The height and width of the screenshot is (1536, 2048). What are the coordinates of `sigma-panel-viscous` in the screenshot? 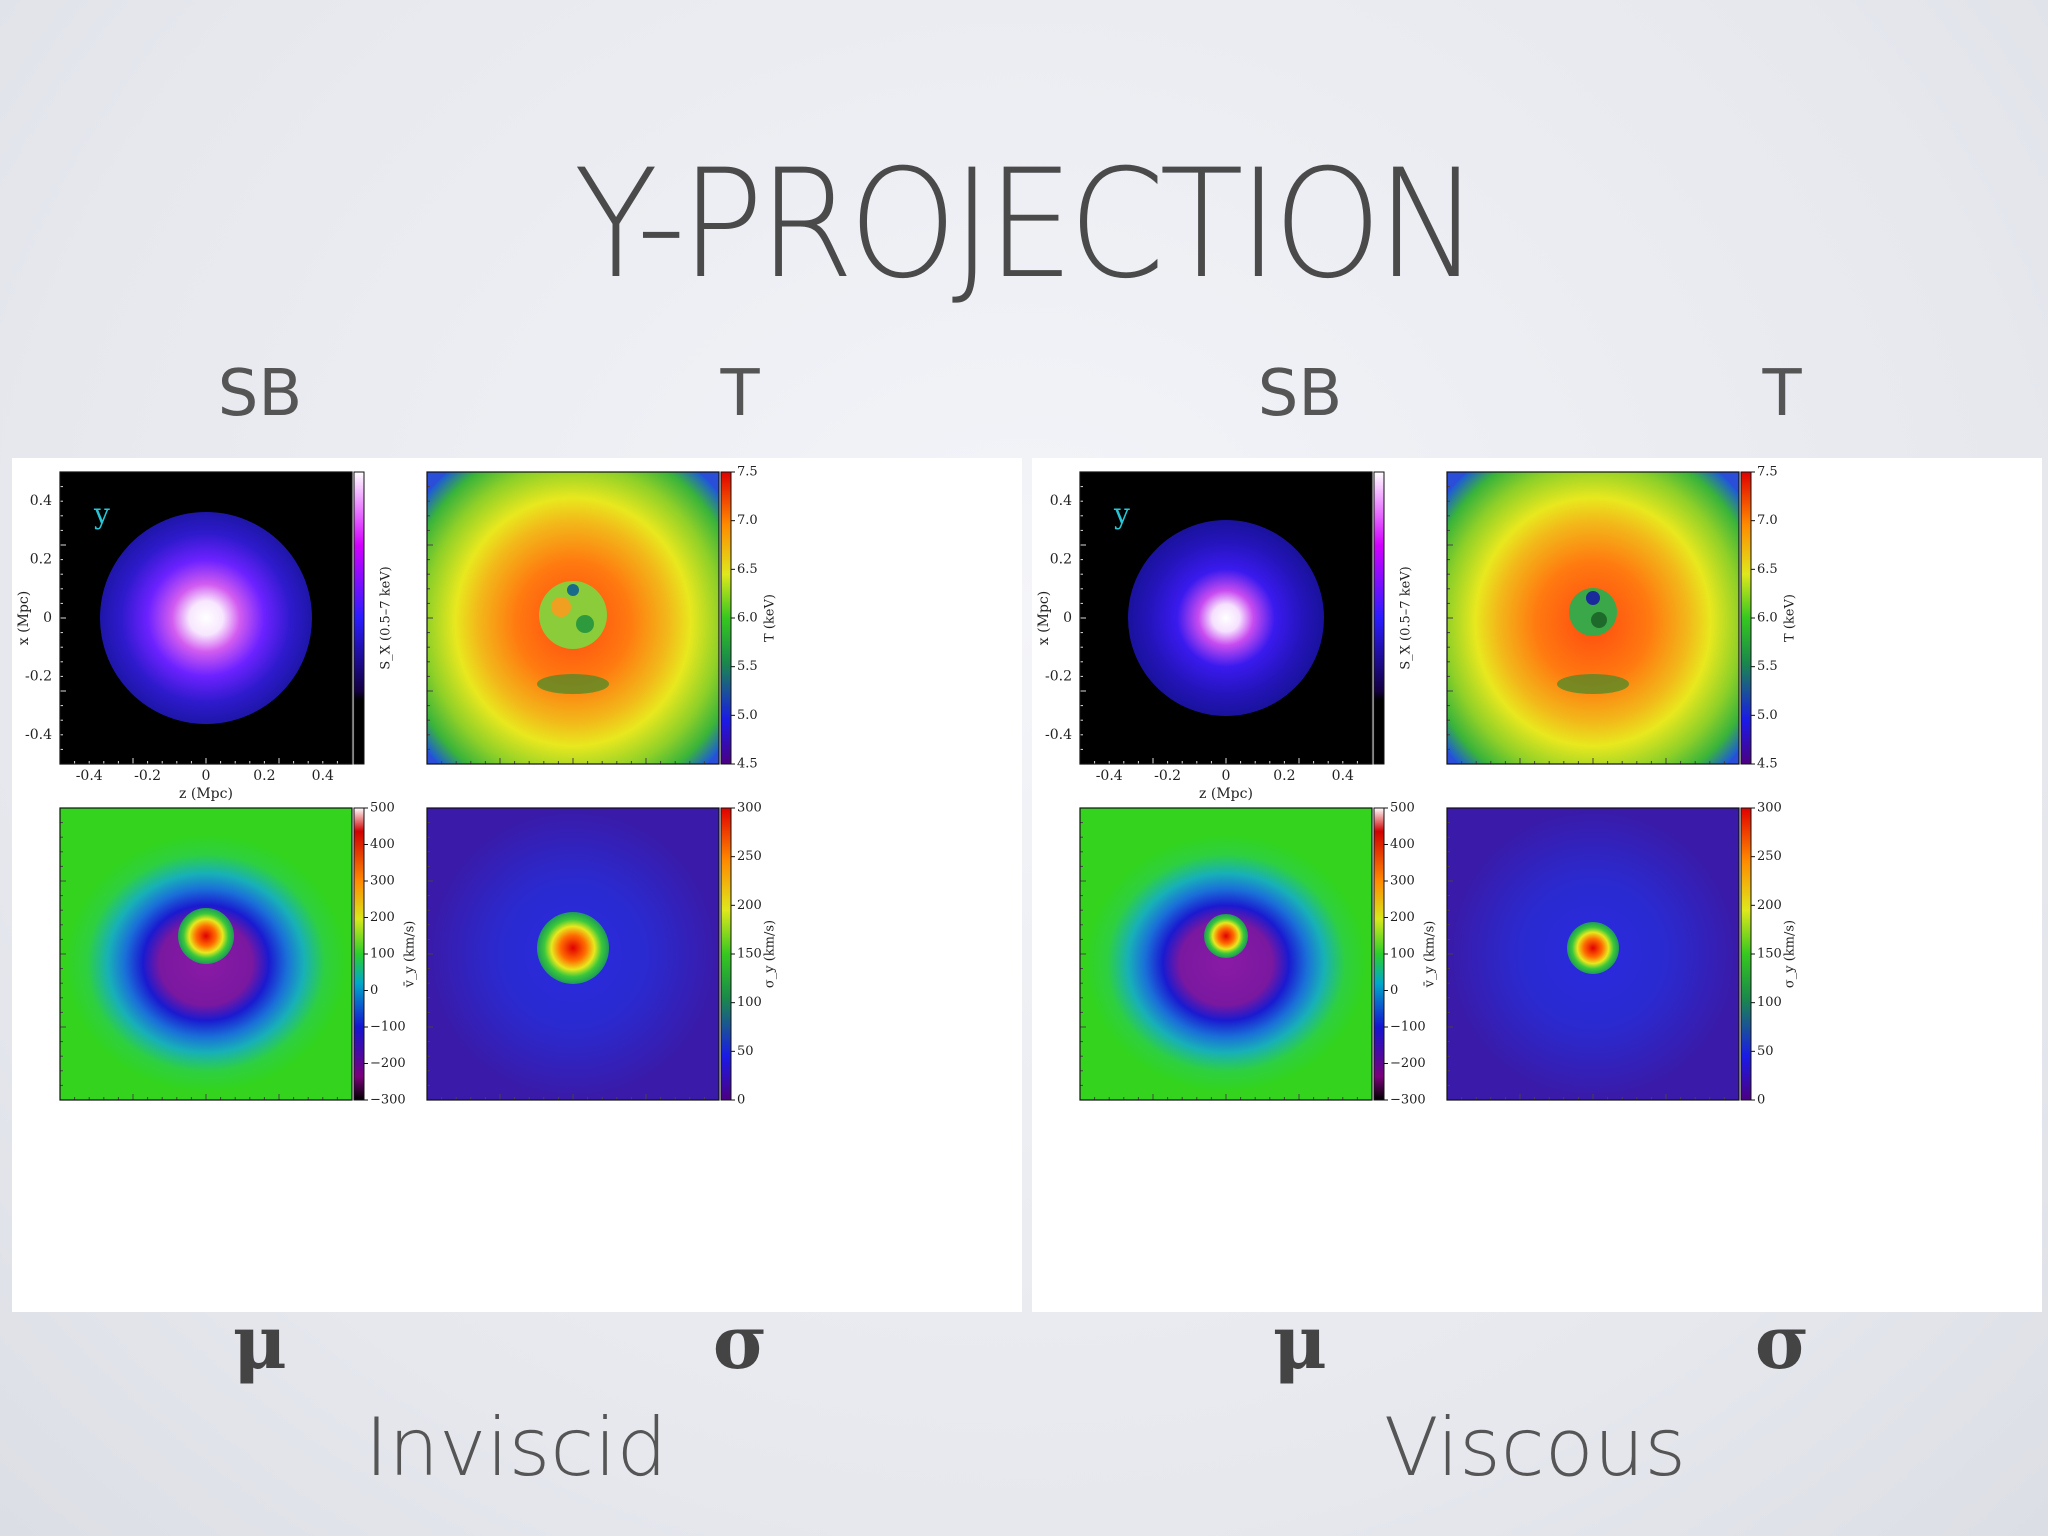 It's located at (1593, 954).